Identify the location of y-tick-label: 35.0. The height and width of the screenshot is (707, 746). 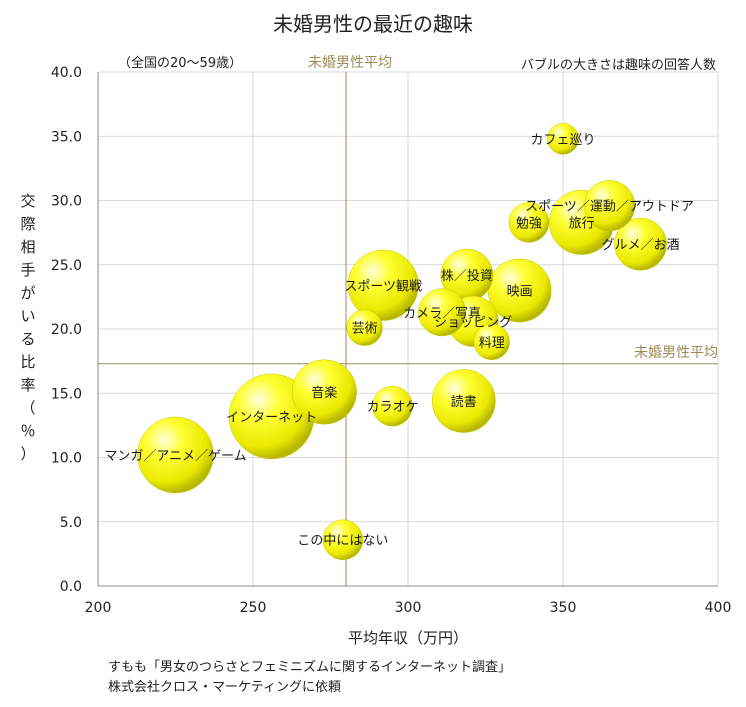
(66, 137).